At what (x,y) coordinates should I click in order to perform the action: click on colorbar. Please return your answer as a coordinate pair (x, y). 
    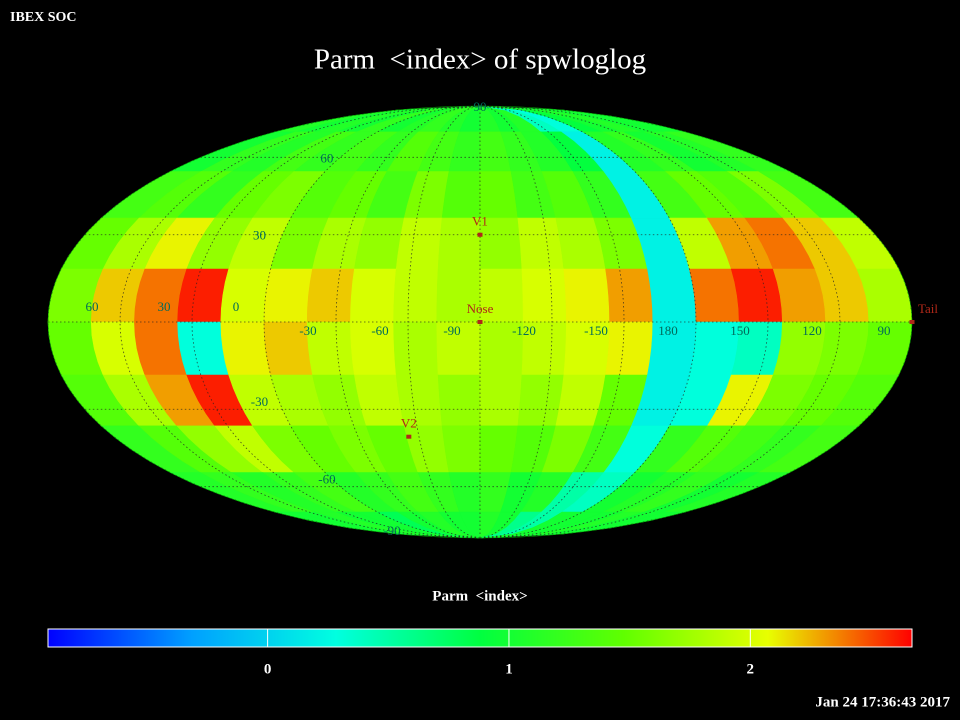
    Looking at the image, I should click on (480, 638).